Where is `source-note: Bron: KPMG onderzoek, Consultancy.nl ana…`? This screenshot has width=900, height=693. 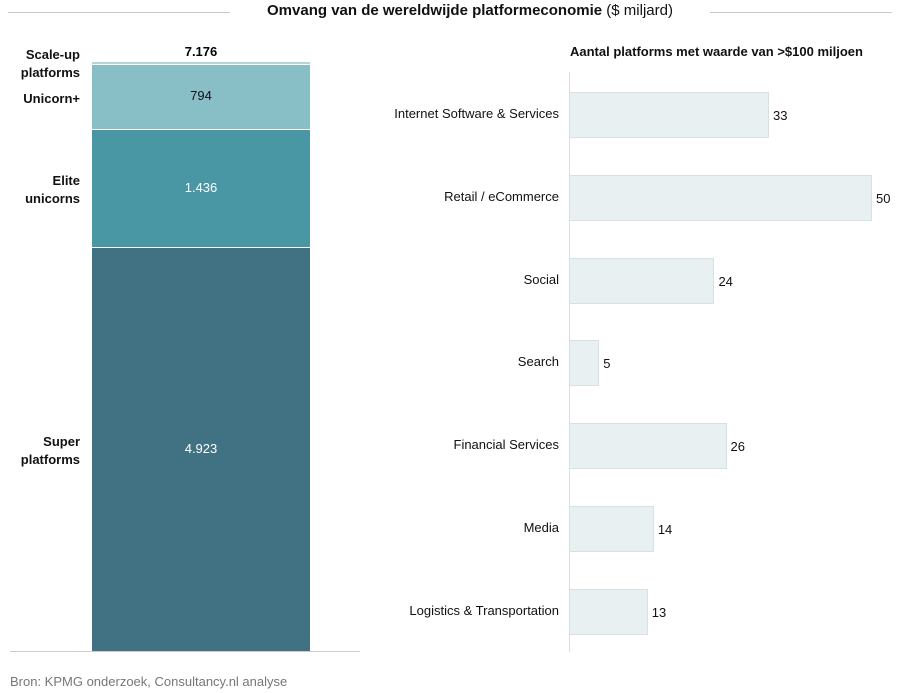
source-note: Bron: KPMG onderzoek, Consultancy.nl ana… is located at coordinates (149, 681).